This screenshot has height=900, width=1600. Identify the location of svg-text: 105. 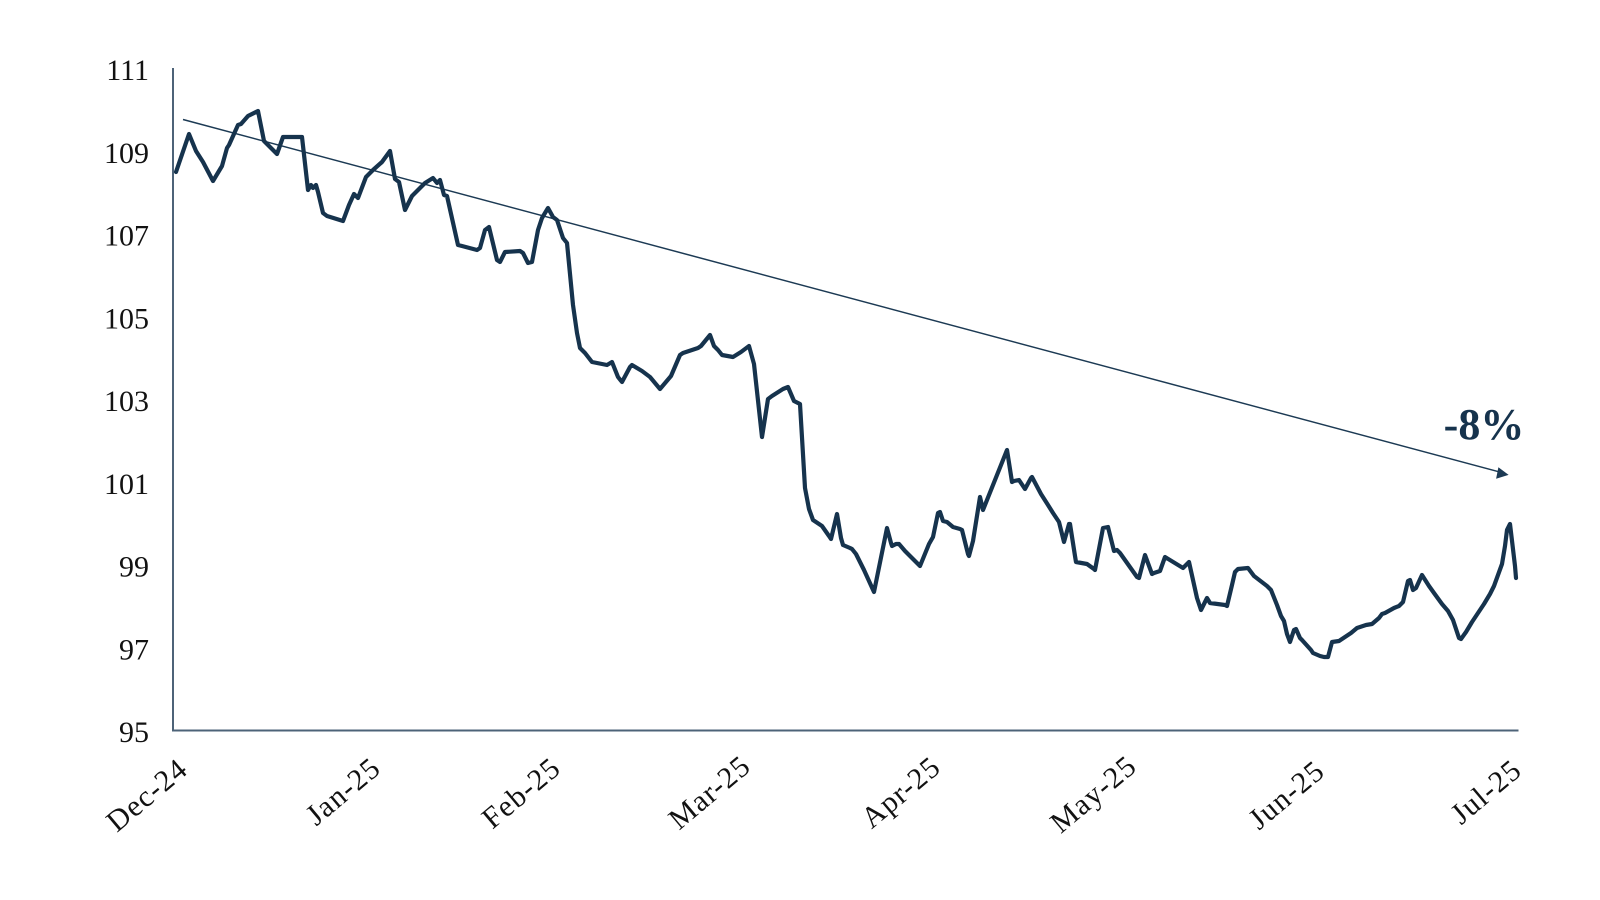
(126, 318).